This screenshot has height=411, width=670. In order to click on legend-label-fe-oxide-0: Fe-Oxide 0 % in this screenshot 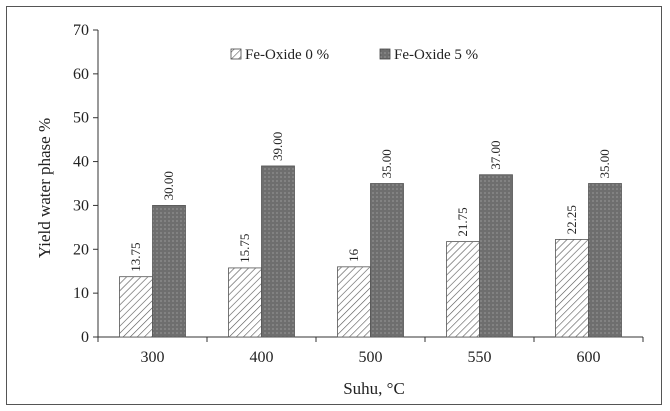, I will do `click(287, 55)`.